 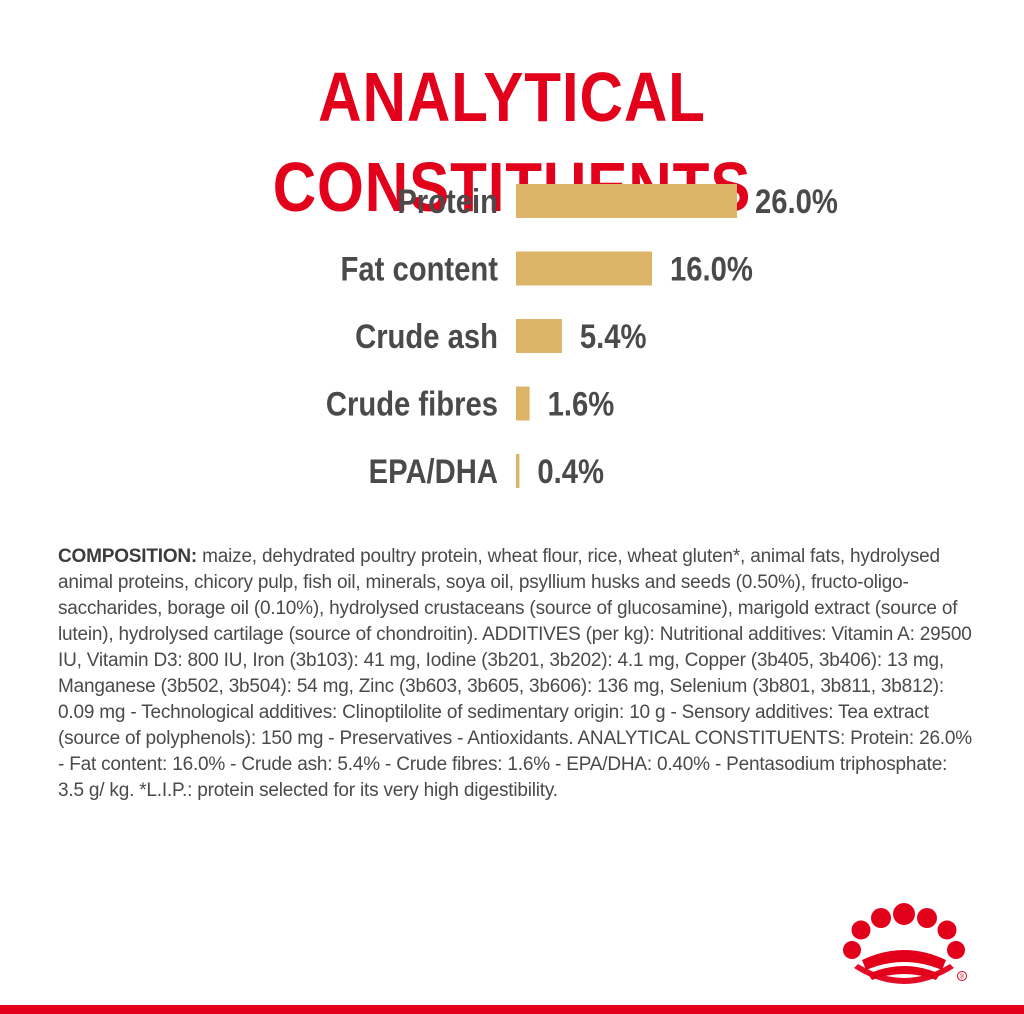 What do you see at coordinates (447, 201) in the screenshot?
I see `category-label: Protein` at bounding box center [447, 201].